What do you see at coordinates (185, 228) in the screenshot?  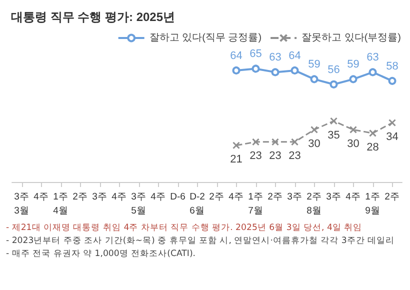 I see `text: - 제21대 이재명 대통령 취임 4주 차부터 직무 수행 평가. 2025년 6월 3일 당선, 4일 취임` at bounding box center [185, 228].